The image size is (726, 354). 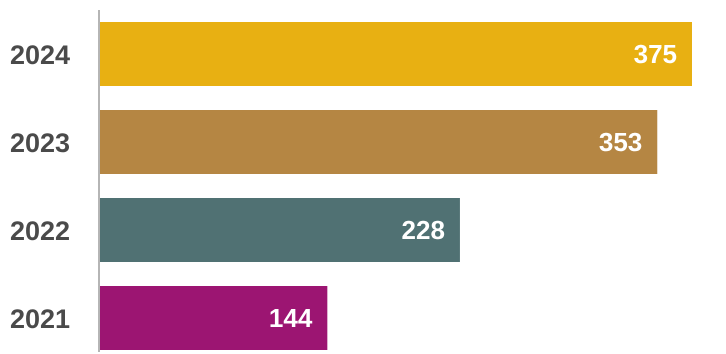 What do you see at coordinates (396, 54) in the screenshot?
I see `bar-2024` at bounding box center [396, 54].